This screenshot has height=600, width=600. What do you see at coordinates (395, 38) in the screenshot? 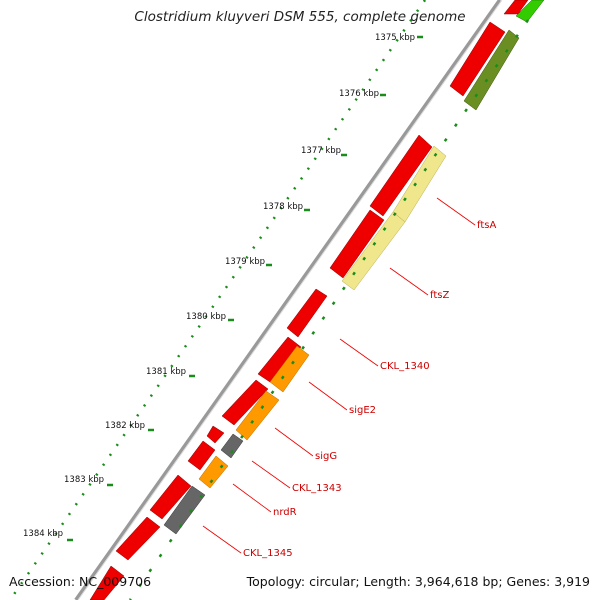
I see `ruler-tick-label: 1375 kbp` at bounding box center [395, 38].